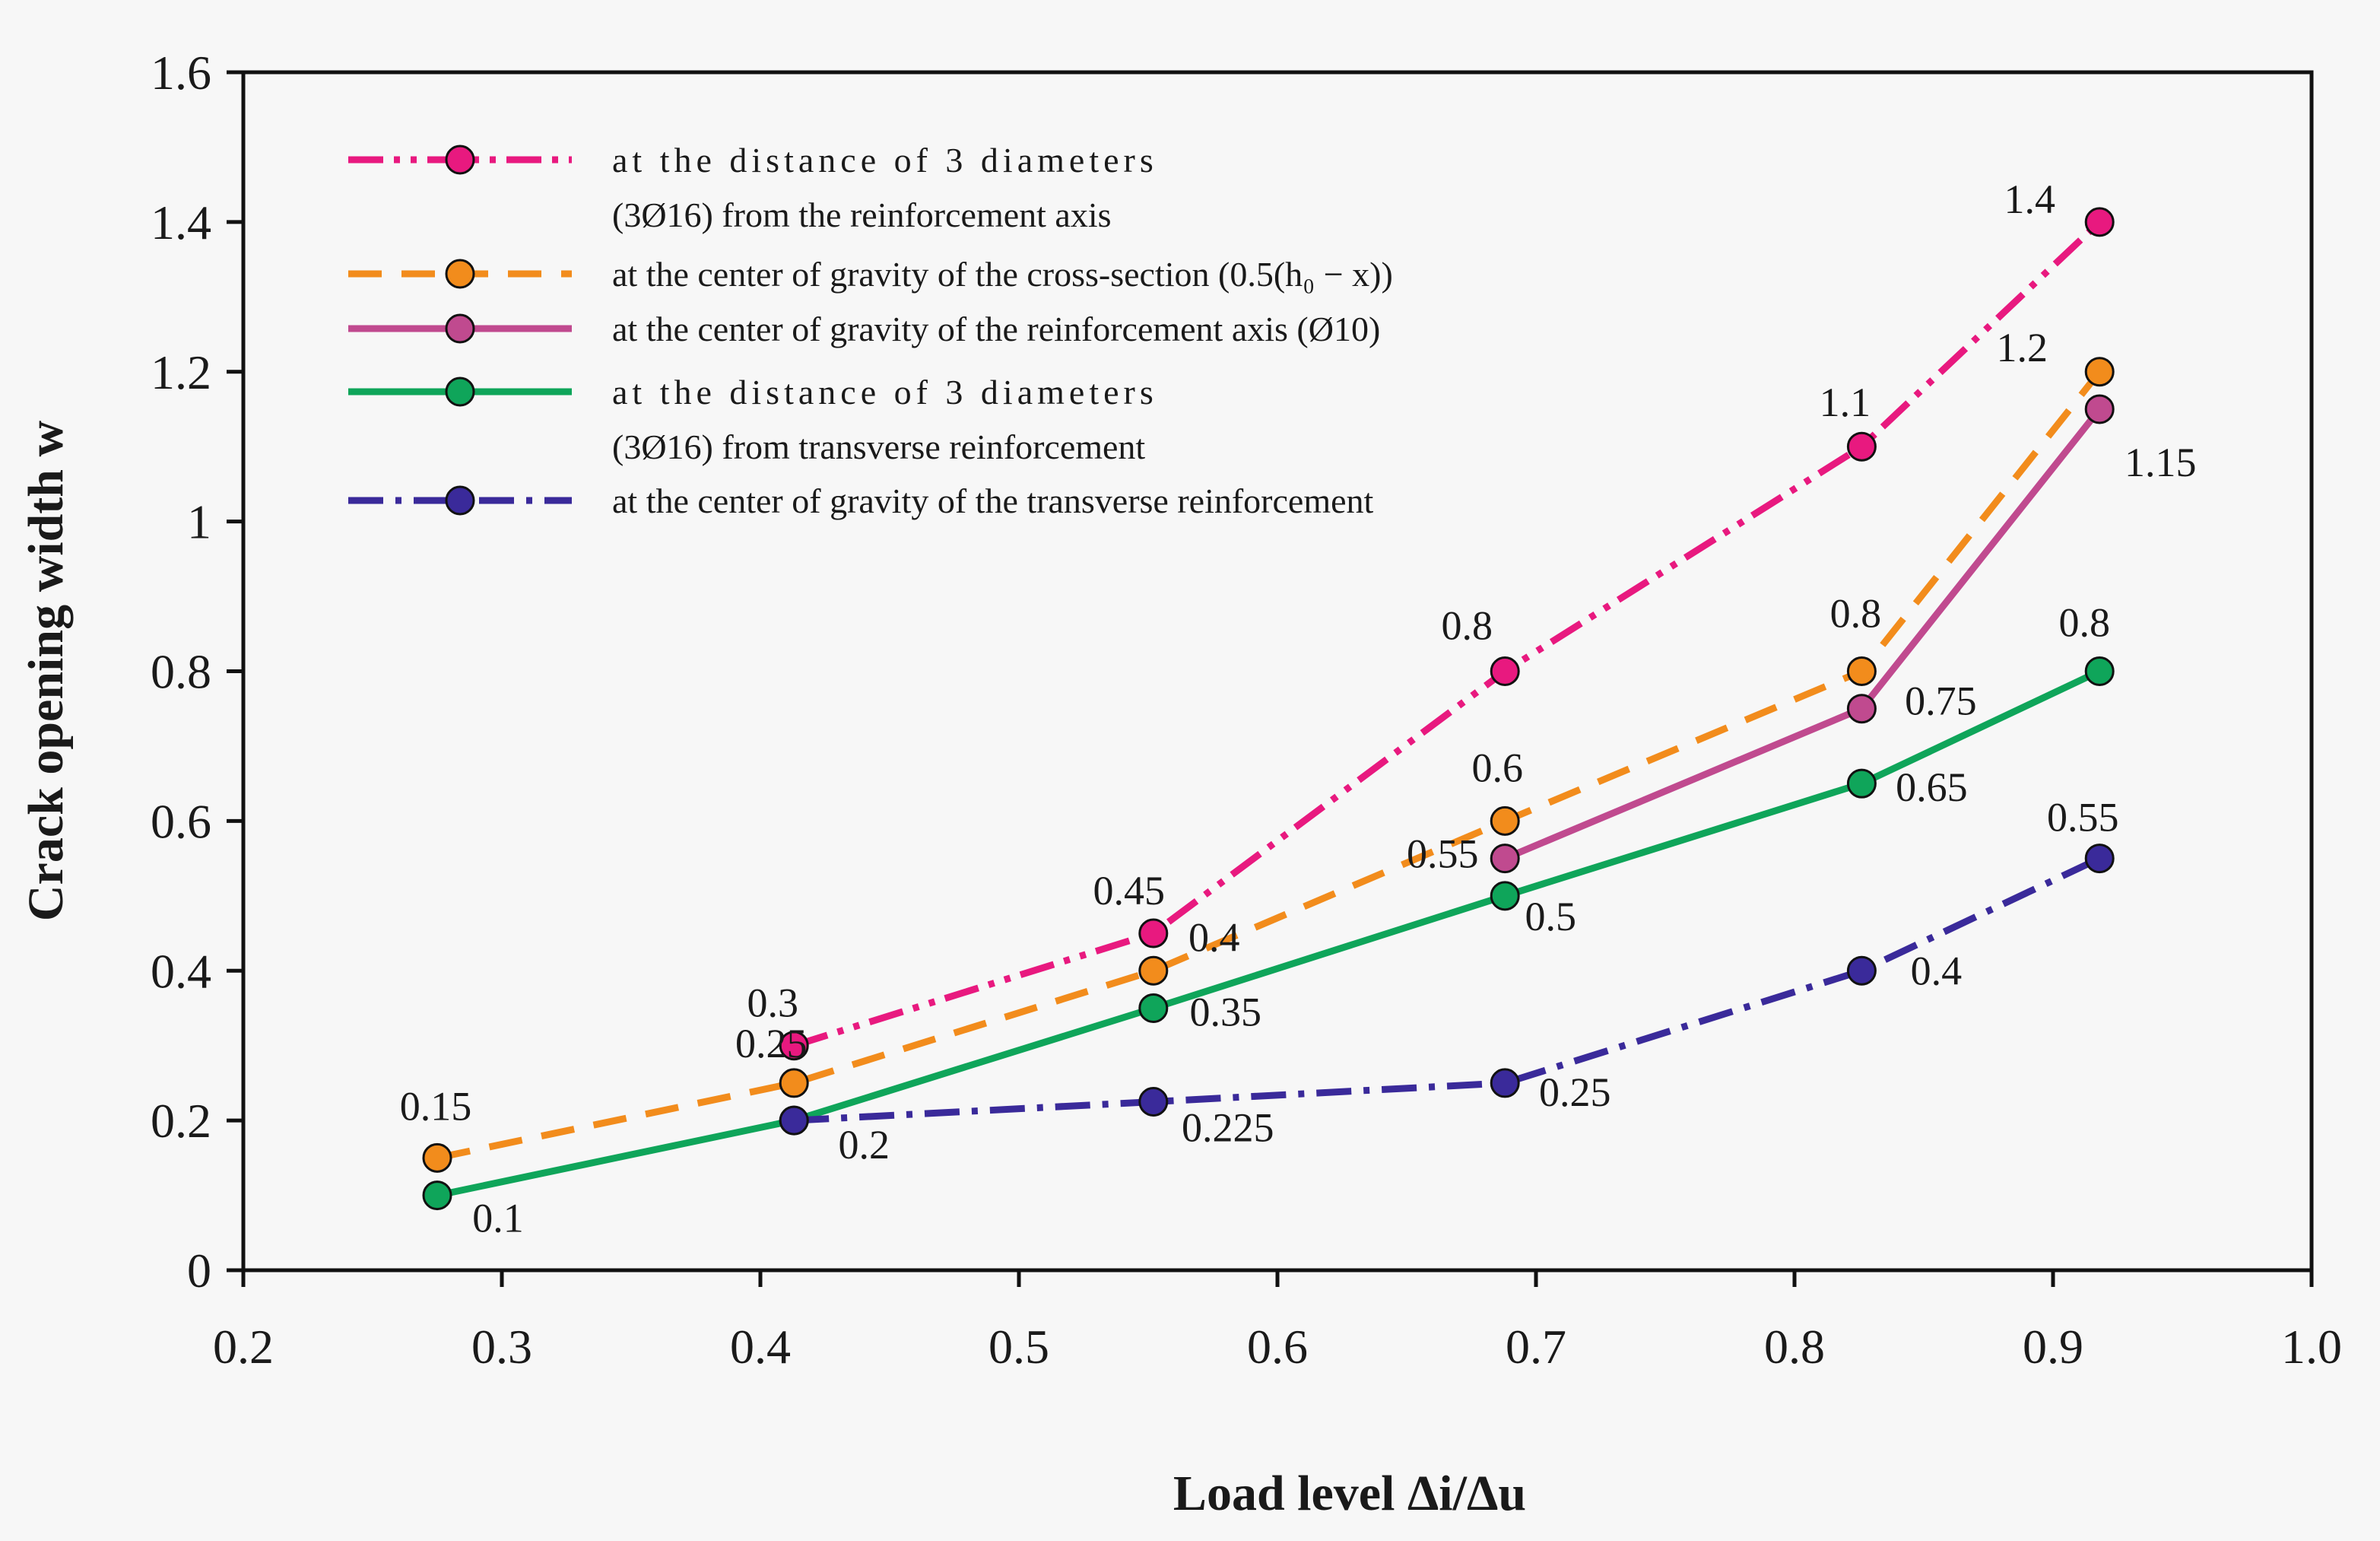  What do you see at coordinates (2311, 1347) in the screenshot?
I see `x-tick-label: 1.0` at bounding box center [2311, 1347].